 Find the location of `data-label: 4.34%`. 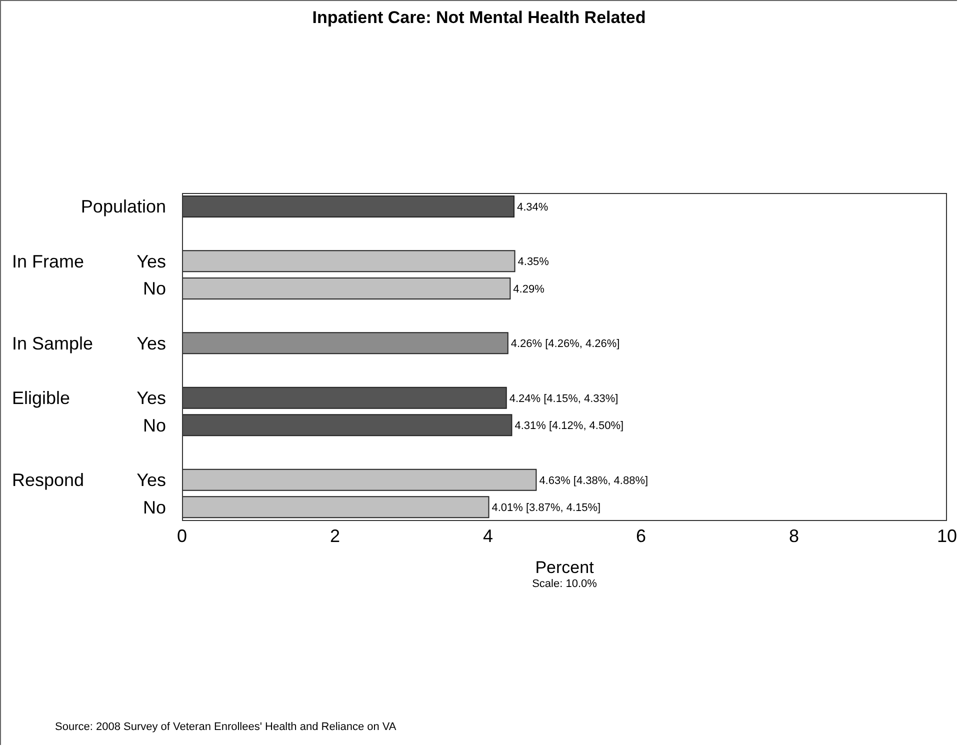

data-label: 4.34% is located at coordinates (532, 208).